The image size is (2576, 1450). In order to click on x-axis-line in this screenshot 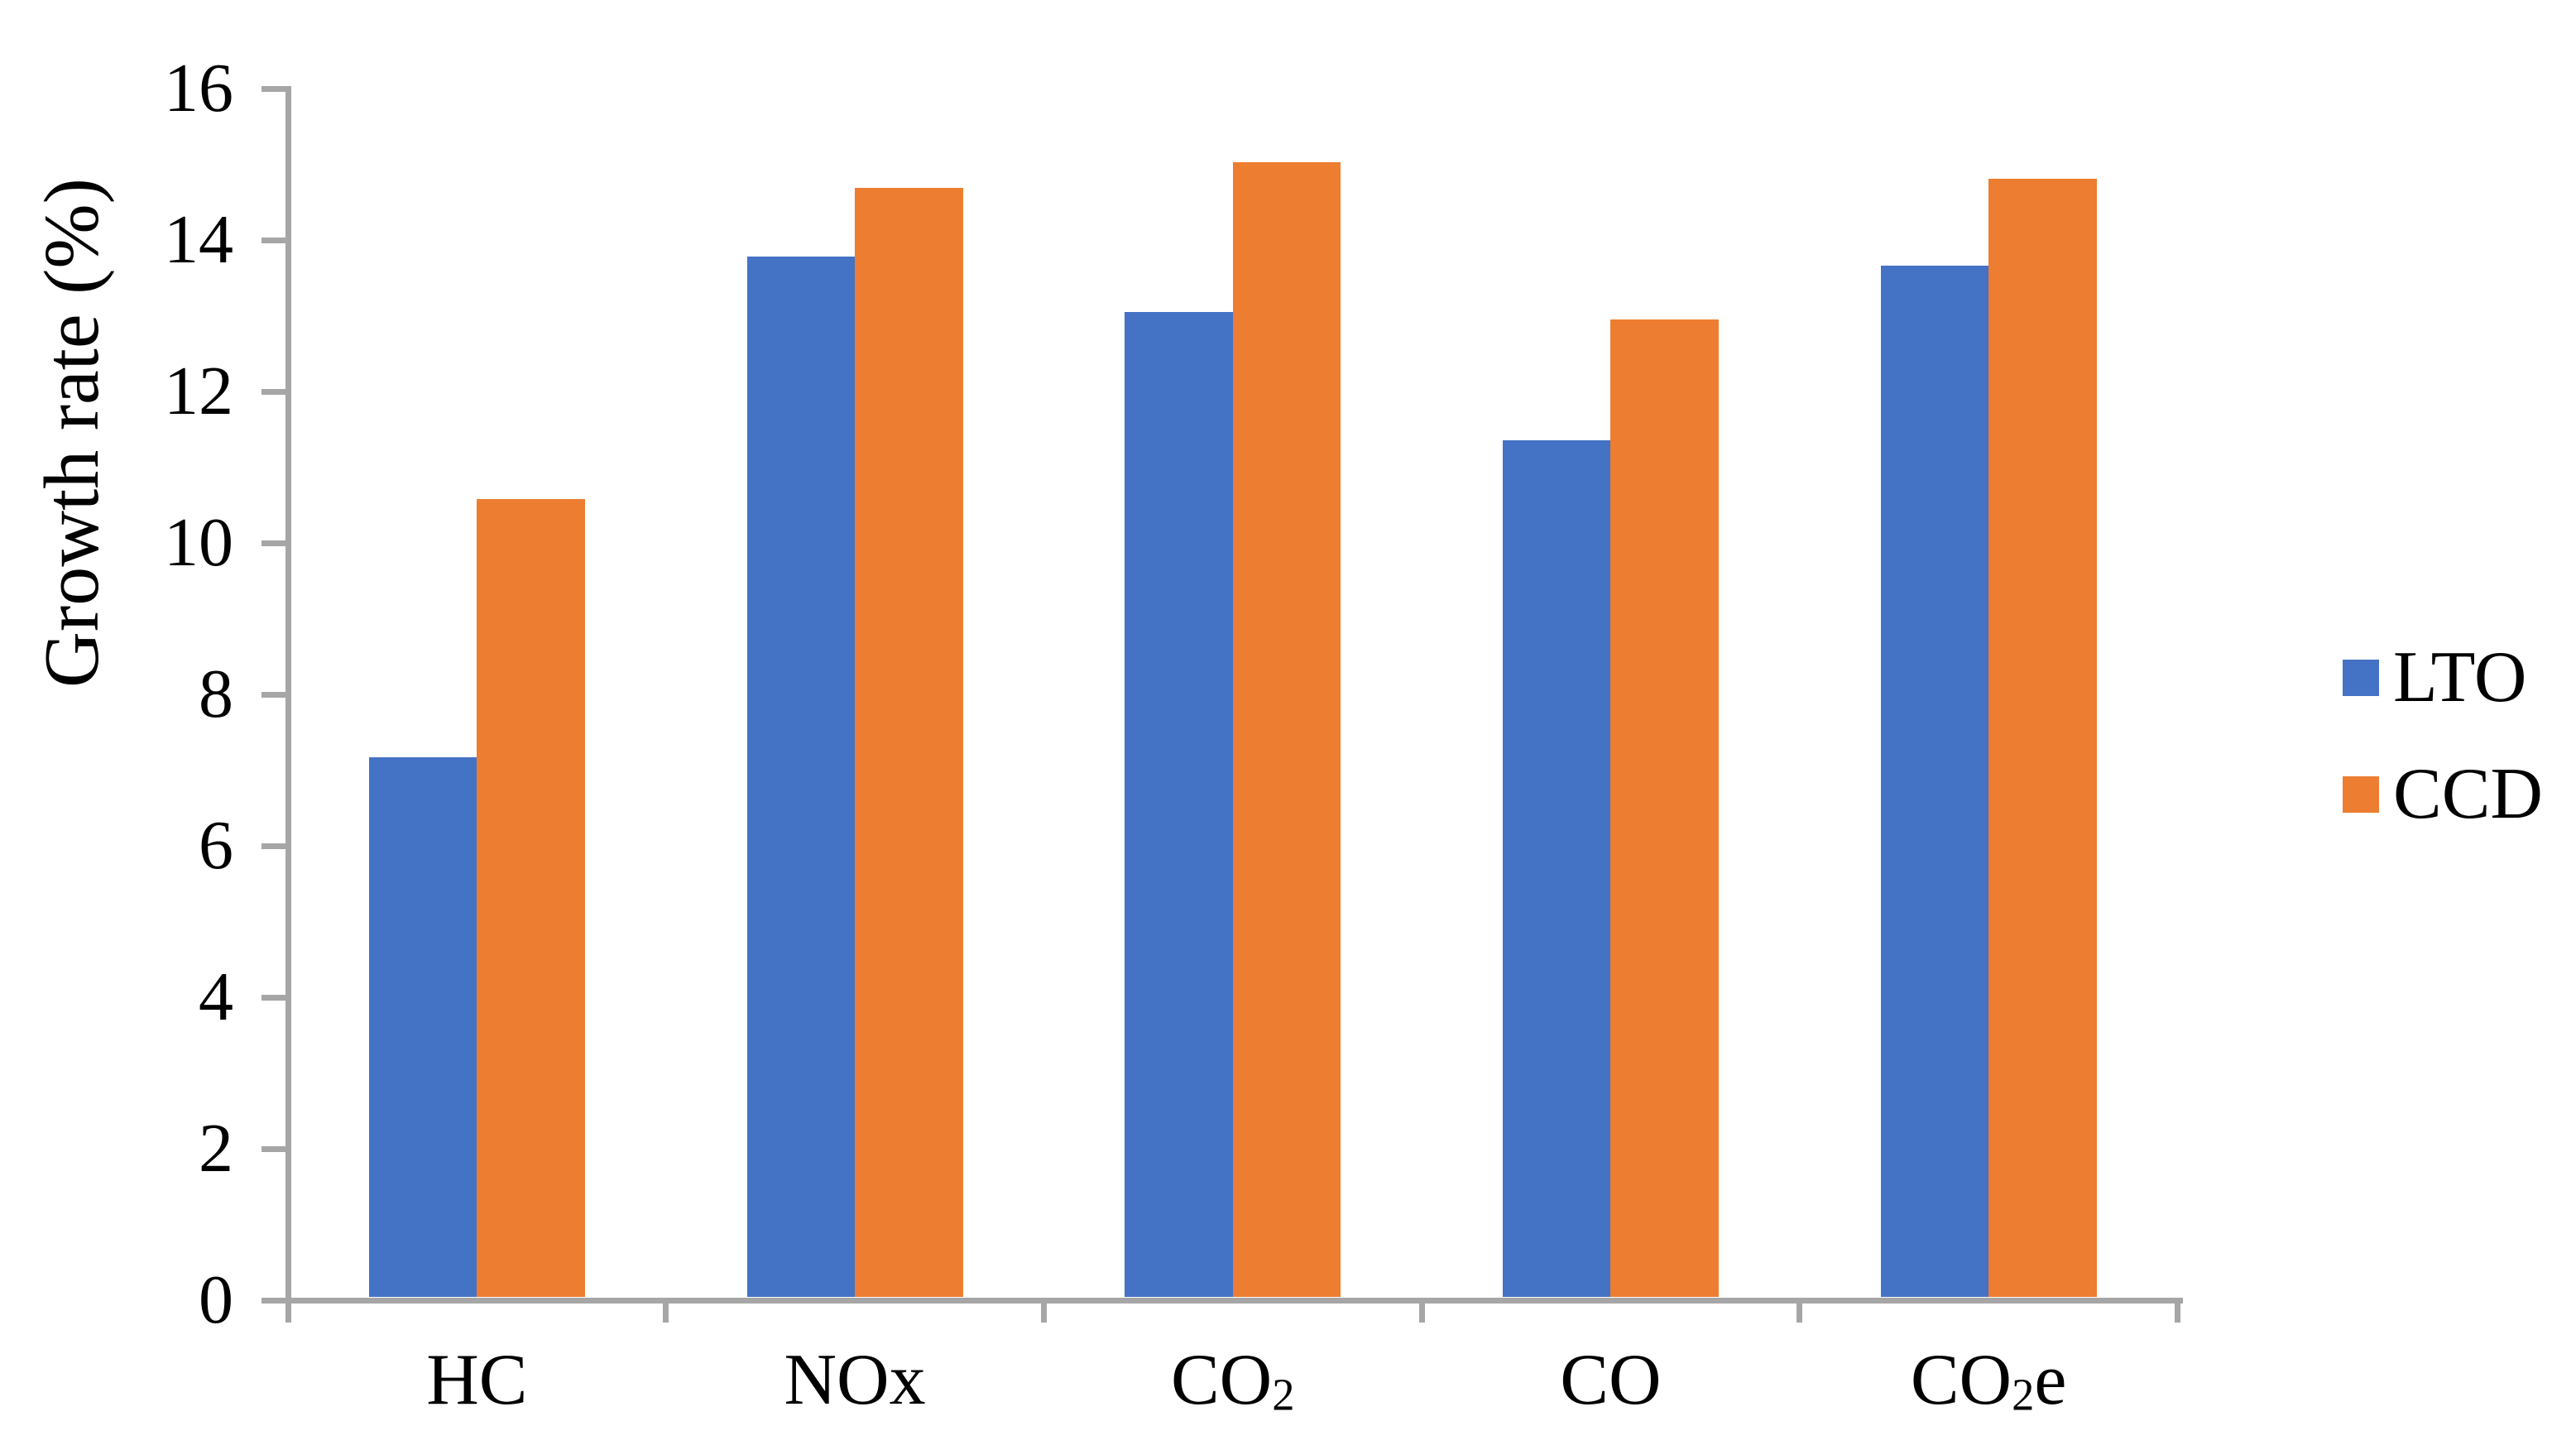, I will do `click(1234, 1300)`.